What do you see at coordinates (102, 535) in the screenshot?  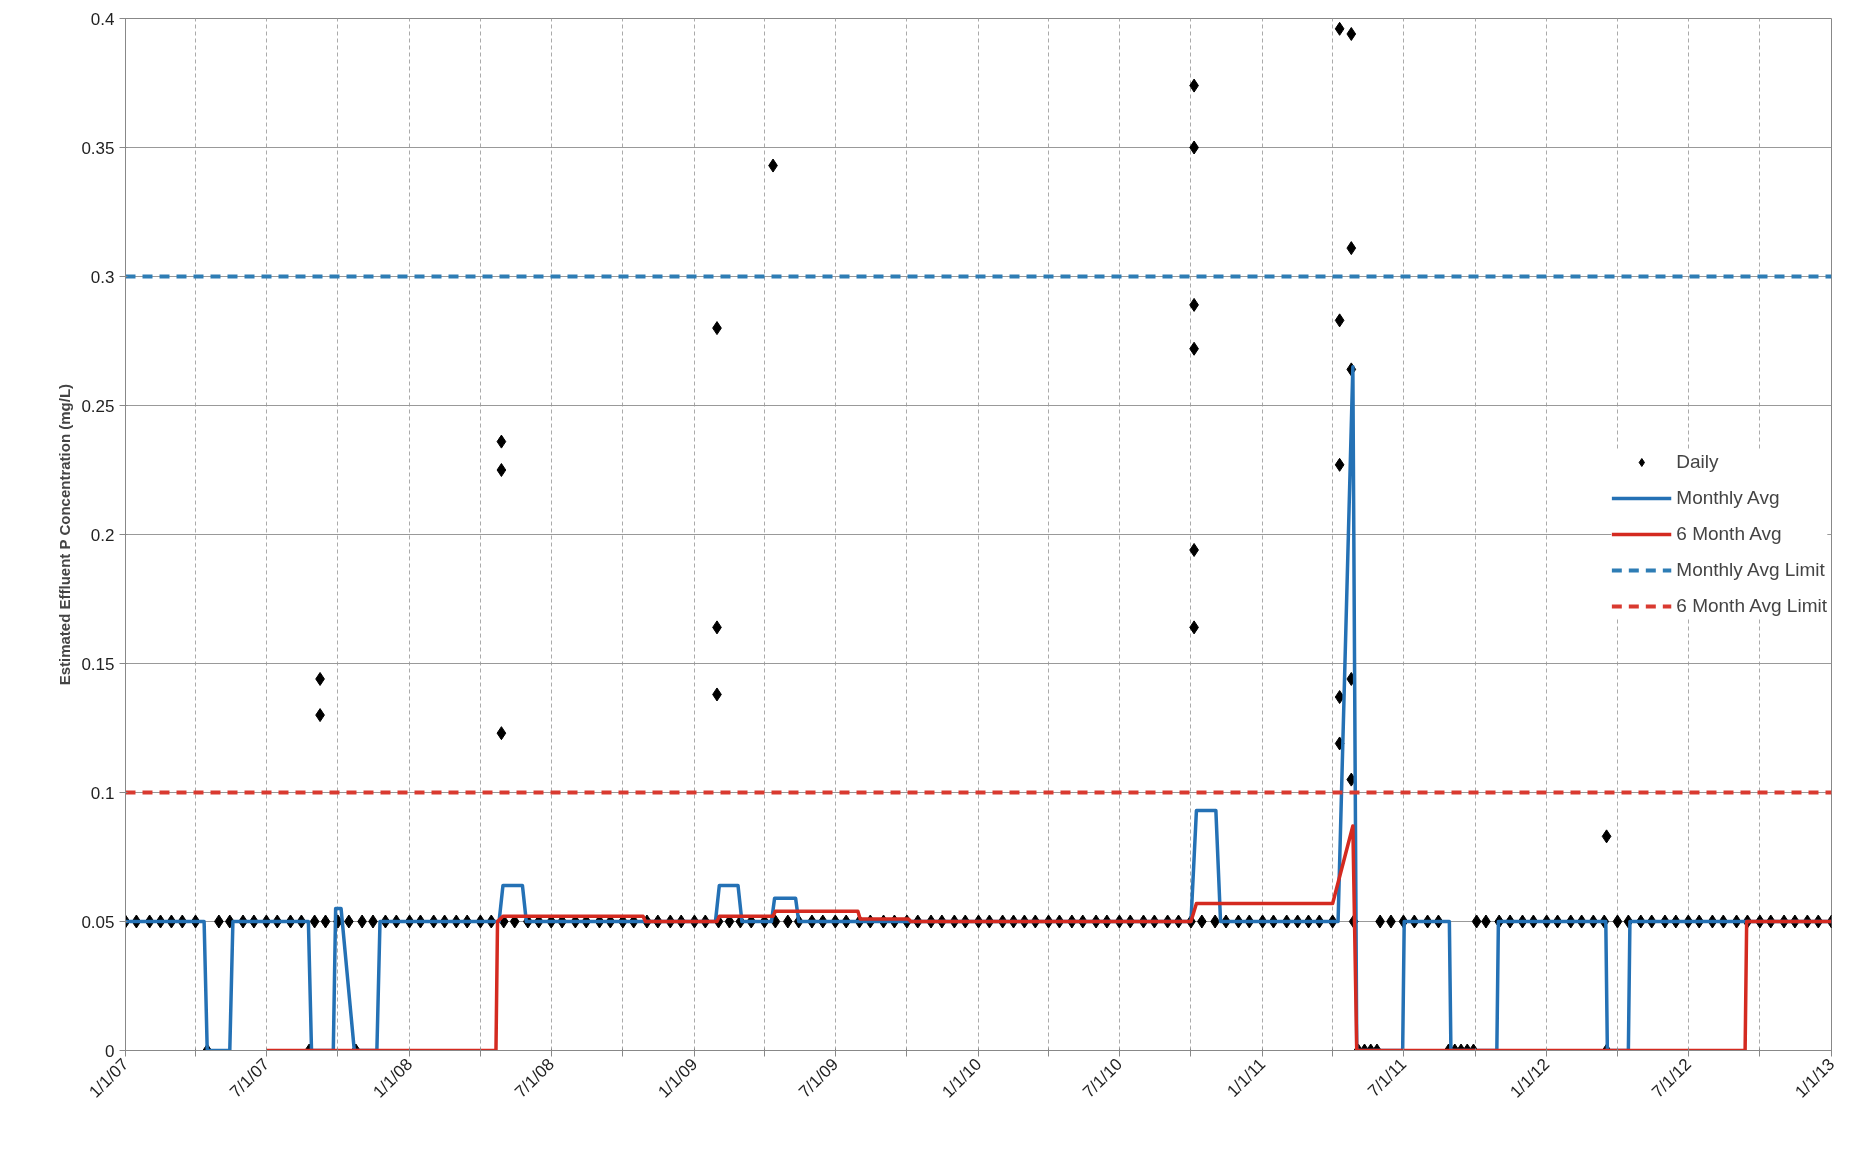 I see `y-tick-label: 0.2` at bounding box center [102, 535].